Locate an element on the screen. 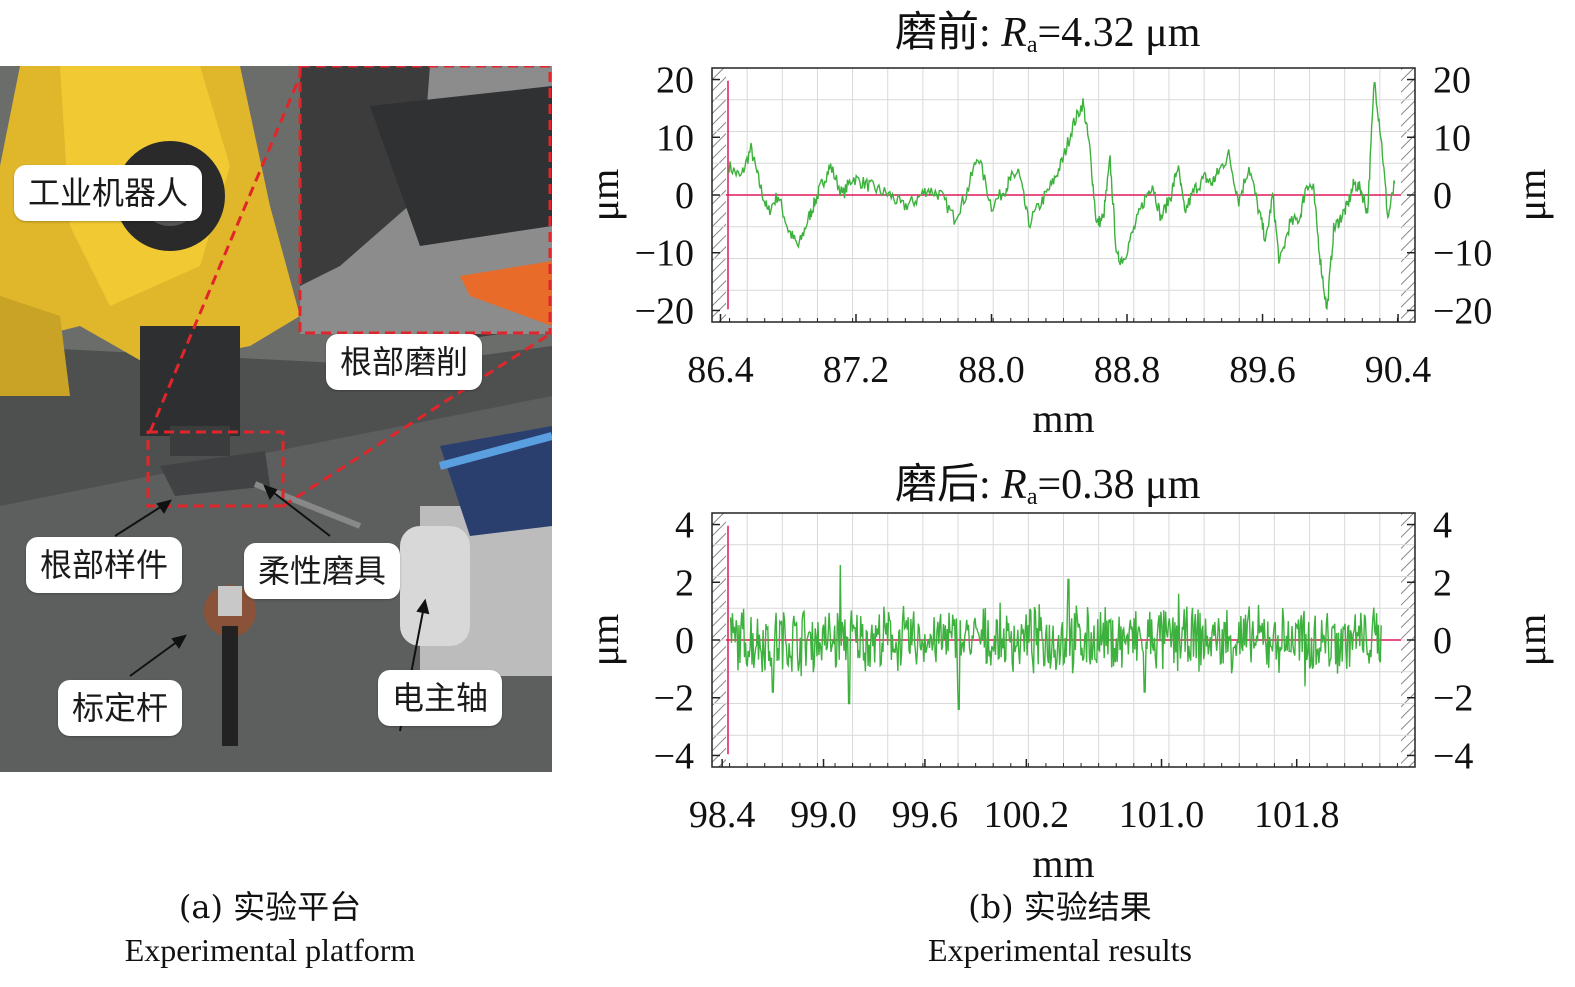 This screenshot has width=1575, height=987. caption-right-en: Experimental results is located at coordinates (1060, 950).